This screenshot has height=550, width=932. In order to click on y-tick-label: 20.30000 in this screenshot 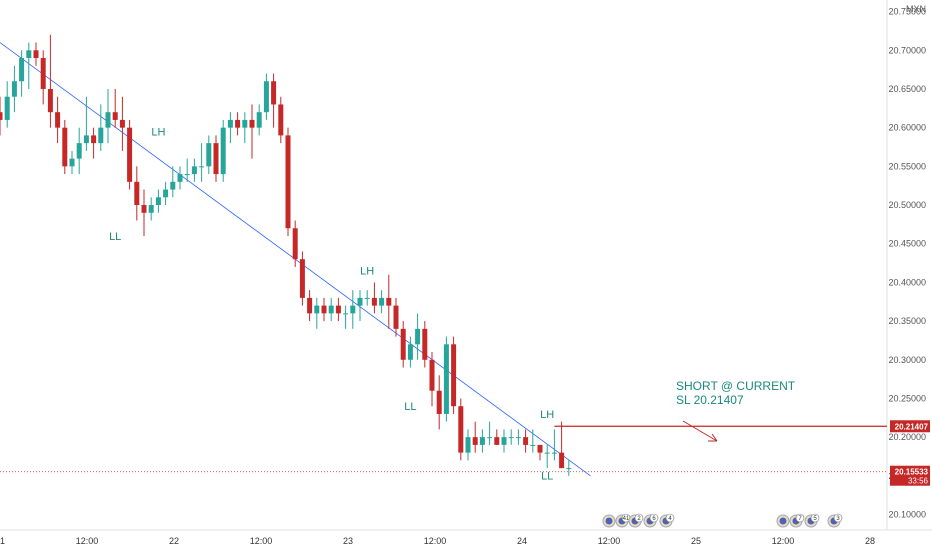, I will do `click(907, 360)`.